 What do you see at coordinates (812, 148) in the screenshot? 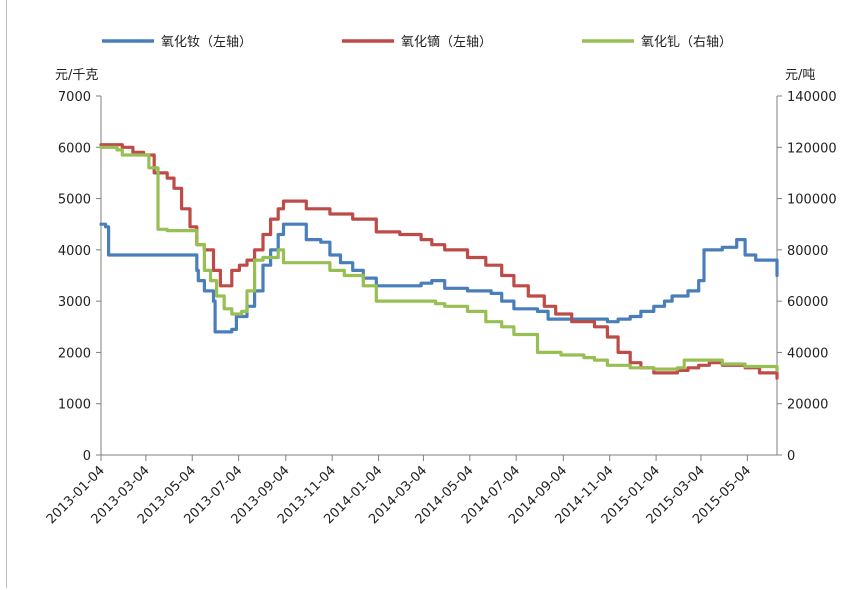
I see `right-axis-tick-label: 120000` at bounding box center [812, 148].